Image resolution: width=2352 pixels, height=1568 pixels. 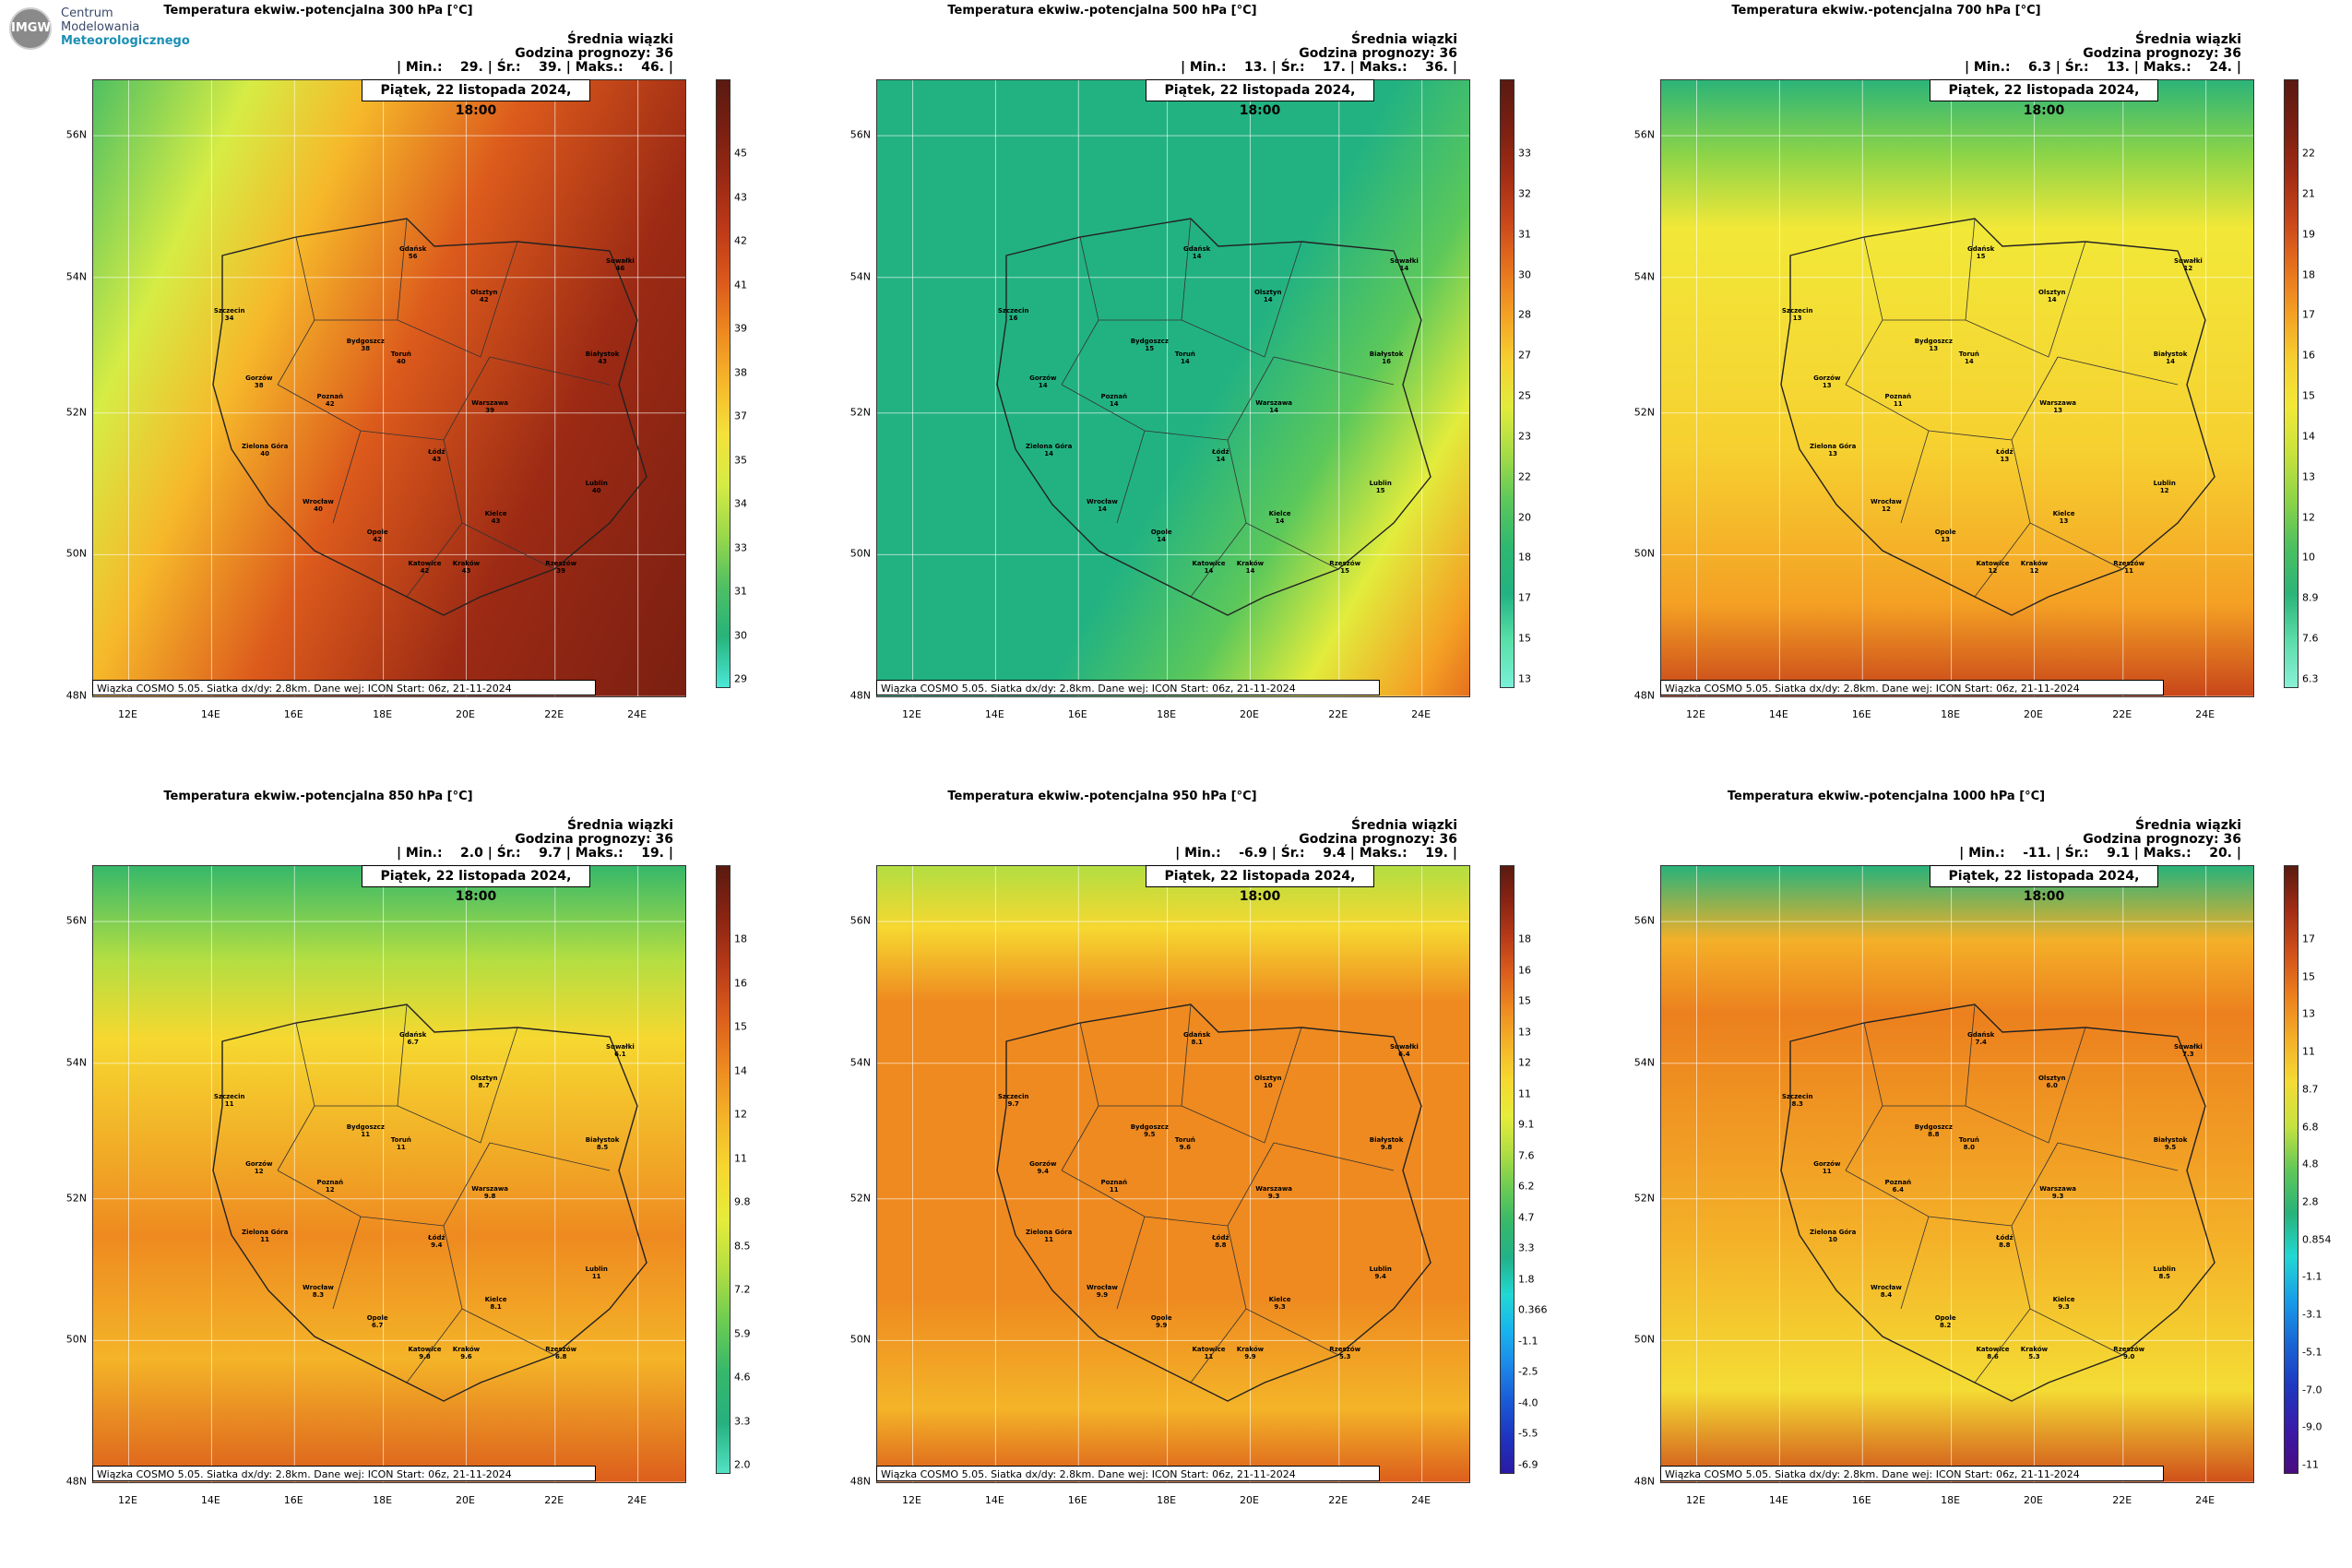 I want to click on city-label: Toruń 14, so click(x=1185, y=357).